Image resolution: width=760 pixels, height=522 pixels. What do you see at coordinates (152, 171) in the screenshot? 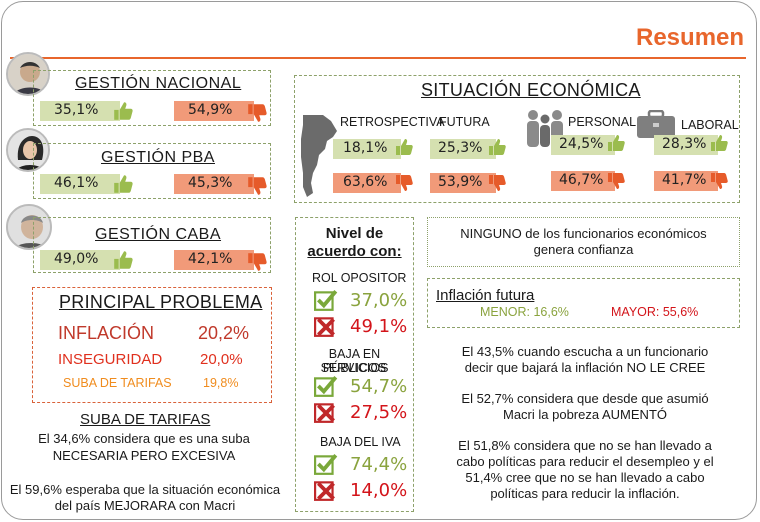
I see `gestion-pba-box` at bounding box center [152, 171].